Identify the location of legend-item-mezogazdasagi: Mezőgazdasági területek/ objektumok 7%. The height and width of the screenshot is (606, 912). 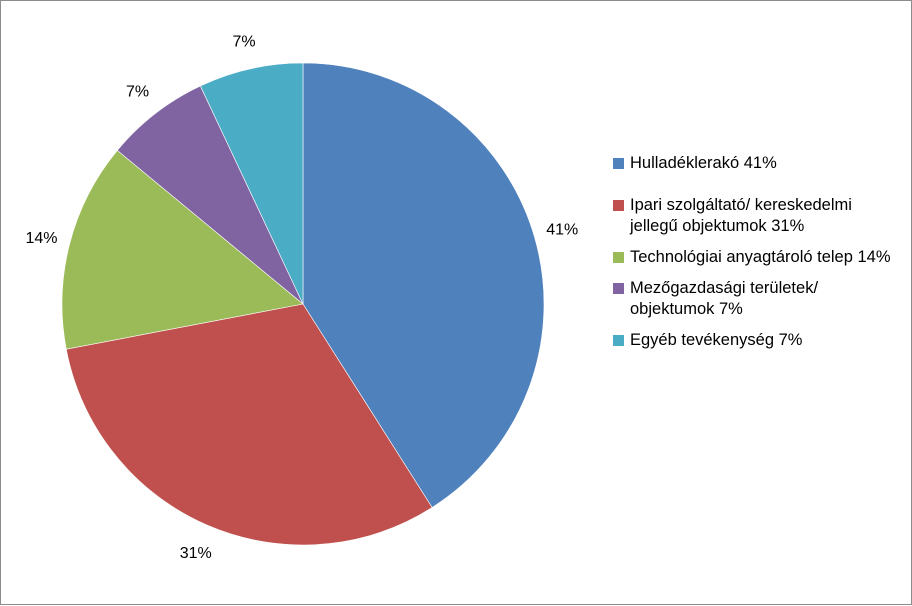
(758, 299).